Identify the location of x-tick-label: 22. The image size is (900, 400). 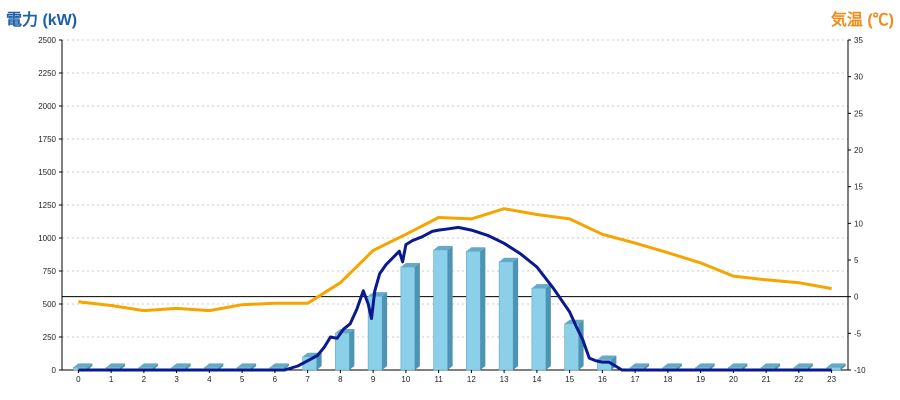
(798, 379).